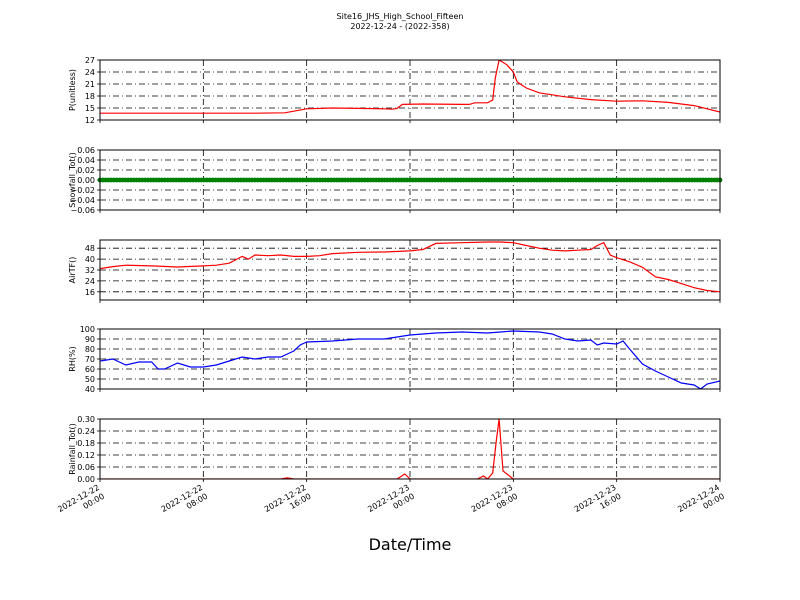 The height and width of the screenshot is (600, 800). I want to click on y-tick-label: −0.06, so click(82, 210).